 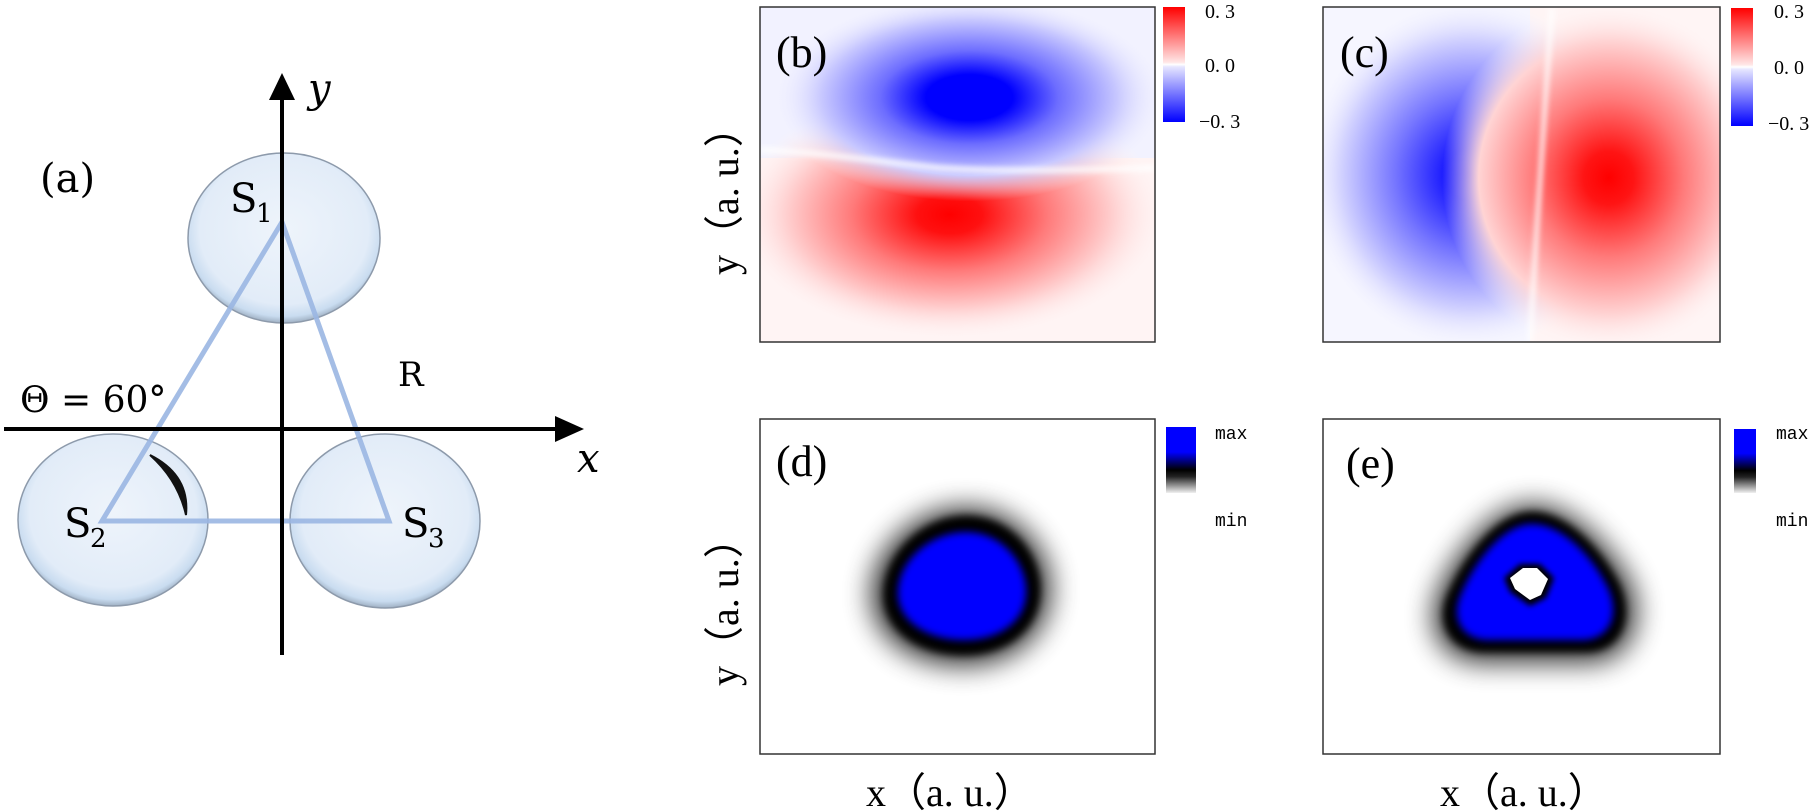 I want to click on panel-e-cbar-tick-max: max, so click(x=1792, y=435).